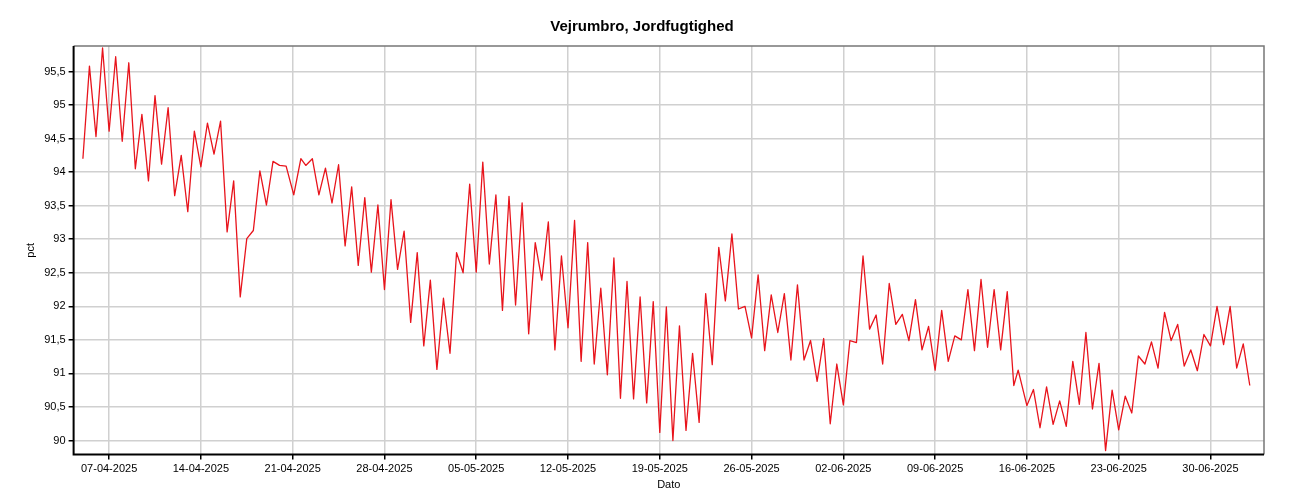 This screenshot has height=500, width=1300. What do you see at coordinates (1210, 468) in the screenshot?
I see `x-tick-label: 30-06-2025` at bounding box center [1210, 468].